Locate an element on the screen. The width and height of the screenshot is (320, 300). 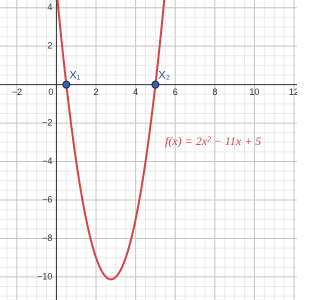
x-tick-label: 2 is located at coordinates (96, 92).